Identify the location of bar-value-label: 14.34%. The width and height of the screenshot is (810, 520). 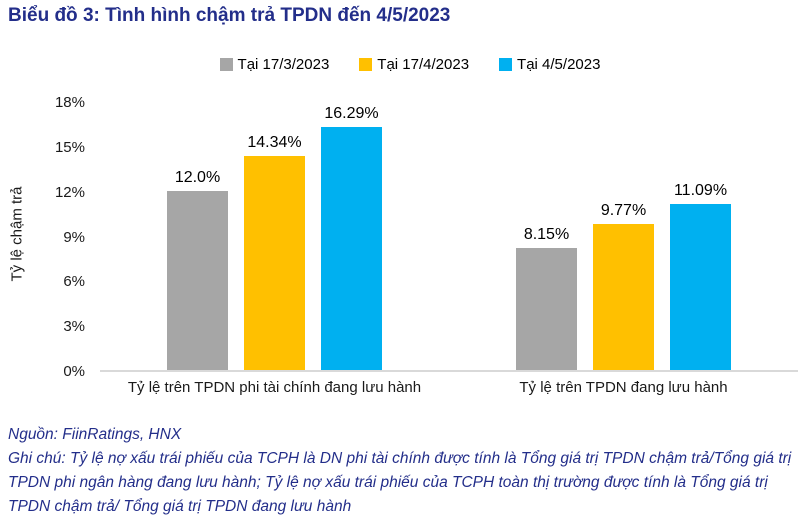
(274, 142).